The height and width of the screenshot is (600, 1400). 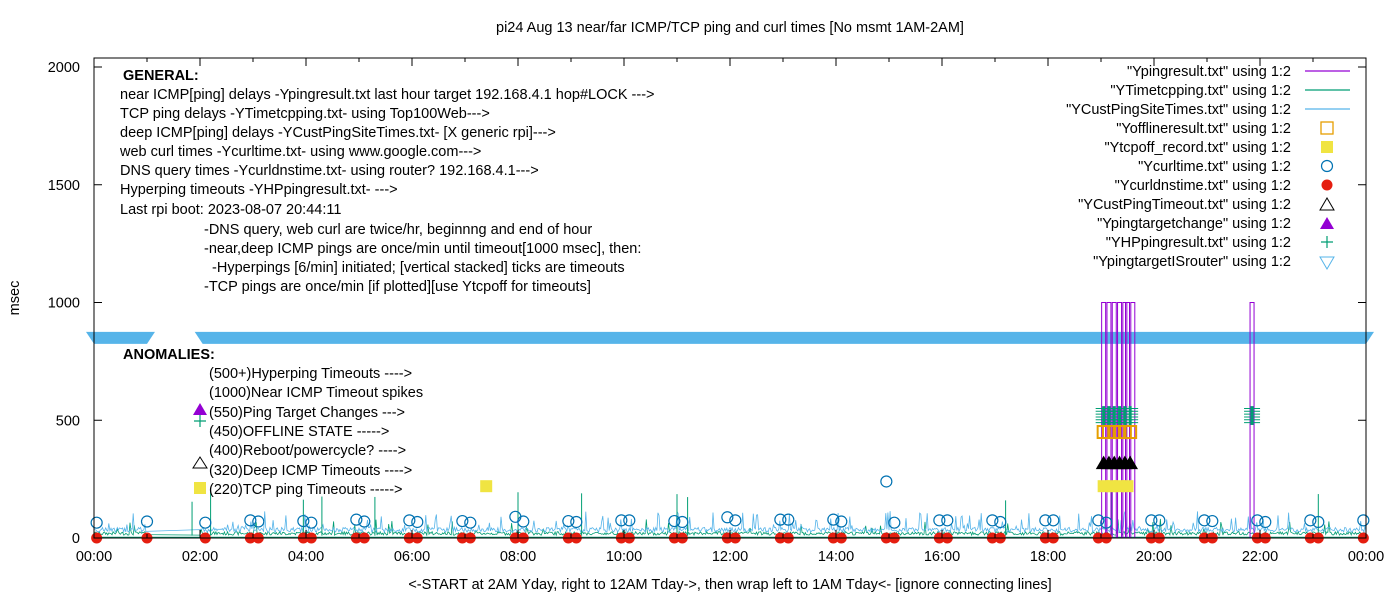 I want to click on anomaly-line: (550)Ping Target Changes --->, so click(x=307, y=413).